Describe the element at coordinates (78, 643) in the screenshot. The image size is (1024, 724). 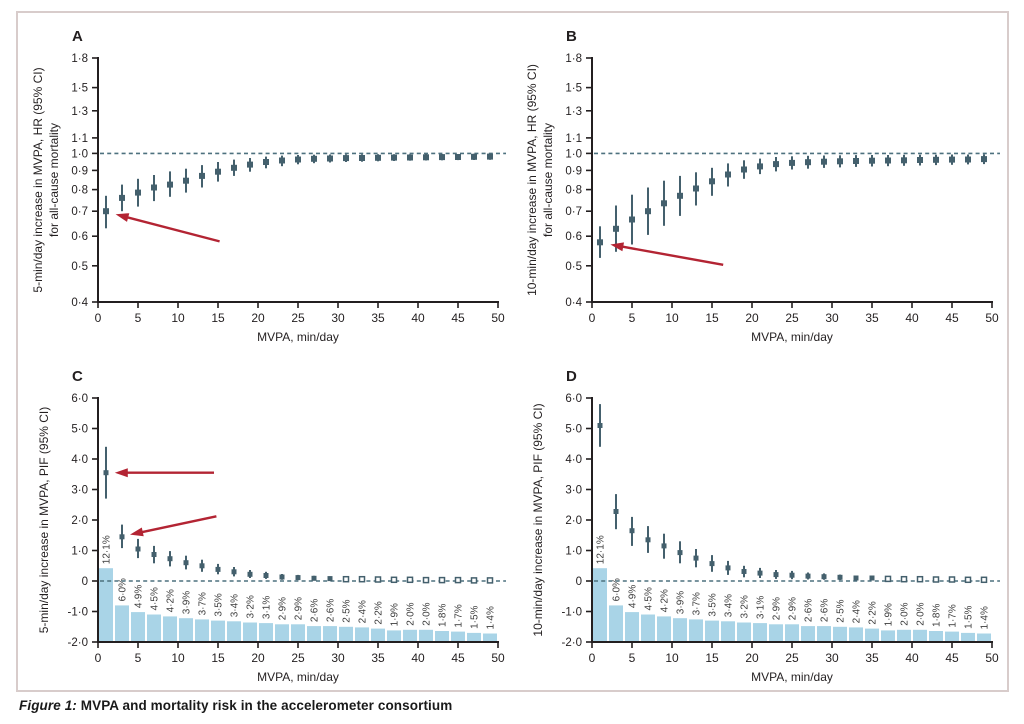
I see `y-tick-label: -2·0` at that location.